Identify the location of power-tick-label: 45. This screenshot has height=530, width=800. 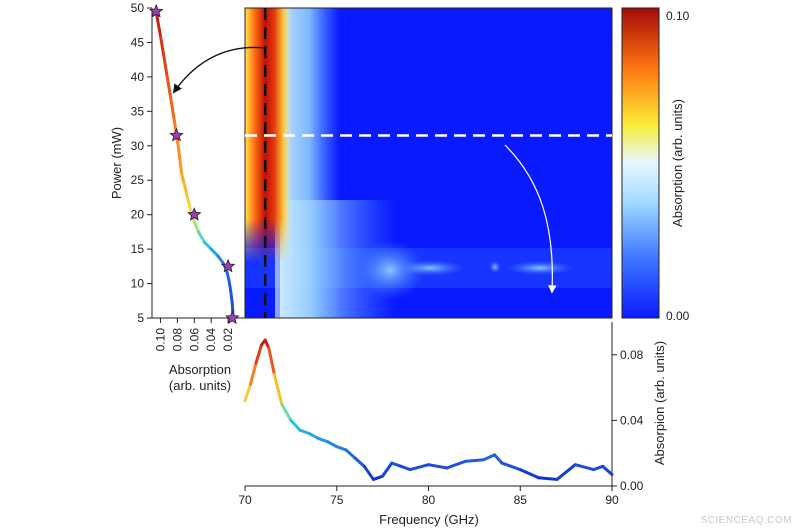
(138, 42).